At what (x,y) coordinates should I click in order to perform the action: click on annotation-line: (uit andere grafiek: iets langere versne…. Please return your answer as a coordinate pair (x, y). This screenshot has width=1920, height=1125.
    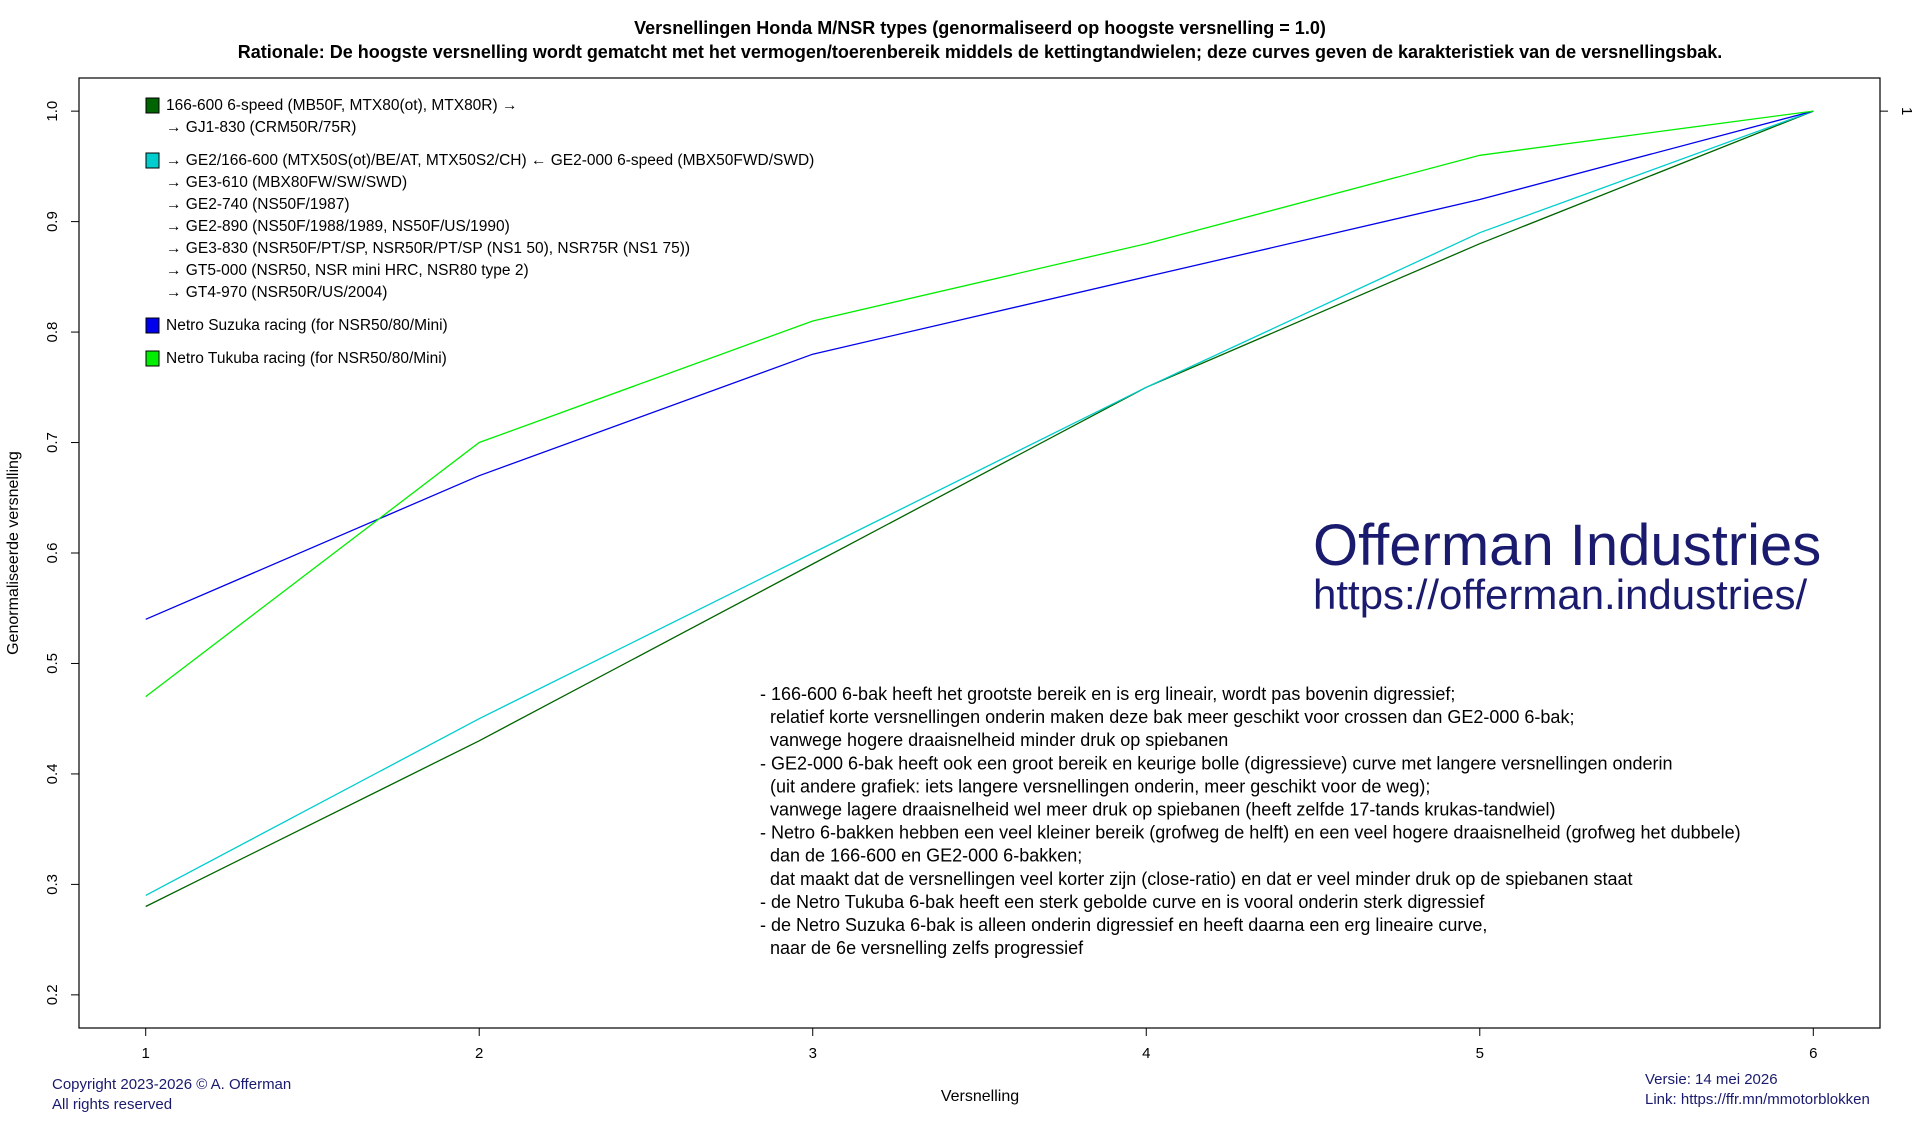
    Looking at the image, I should click on (1095, 786).